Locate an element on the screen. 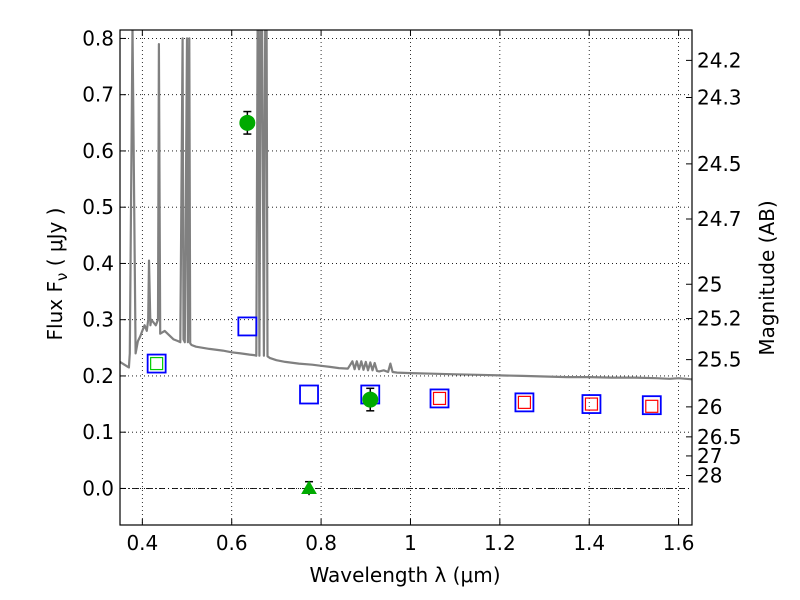 This screenshot has width=800, height=600. y2-tick-label-3: 24.7 is located at coordinates (719, 219).